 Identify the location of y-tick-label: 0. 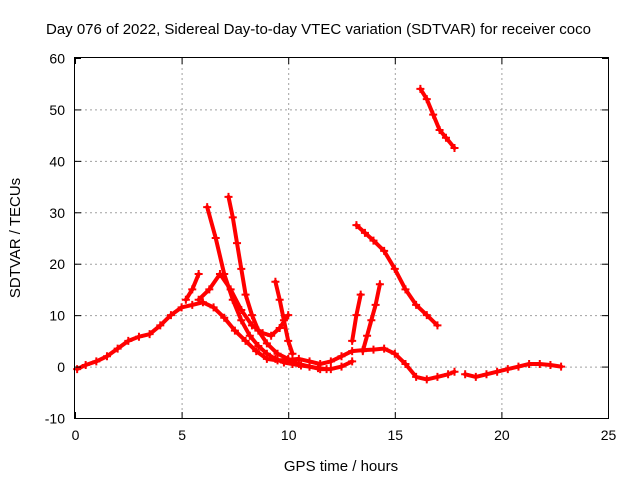
(61, 367).